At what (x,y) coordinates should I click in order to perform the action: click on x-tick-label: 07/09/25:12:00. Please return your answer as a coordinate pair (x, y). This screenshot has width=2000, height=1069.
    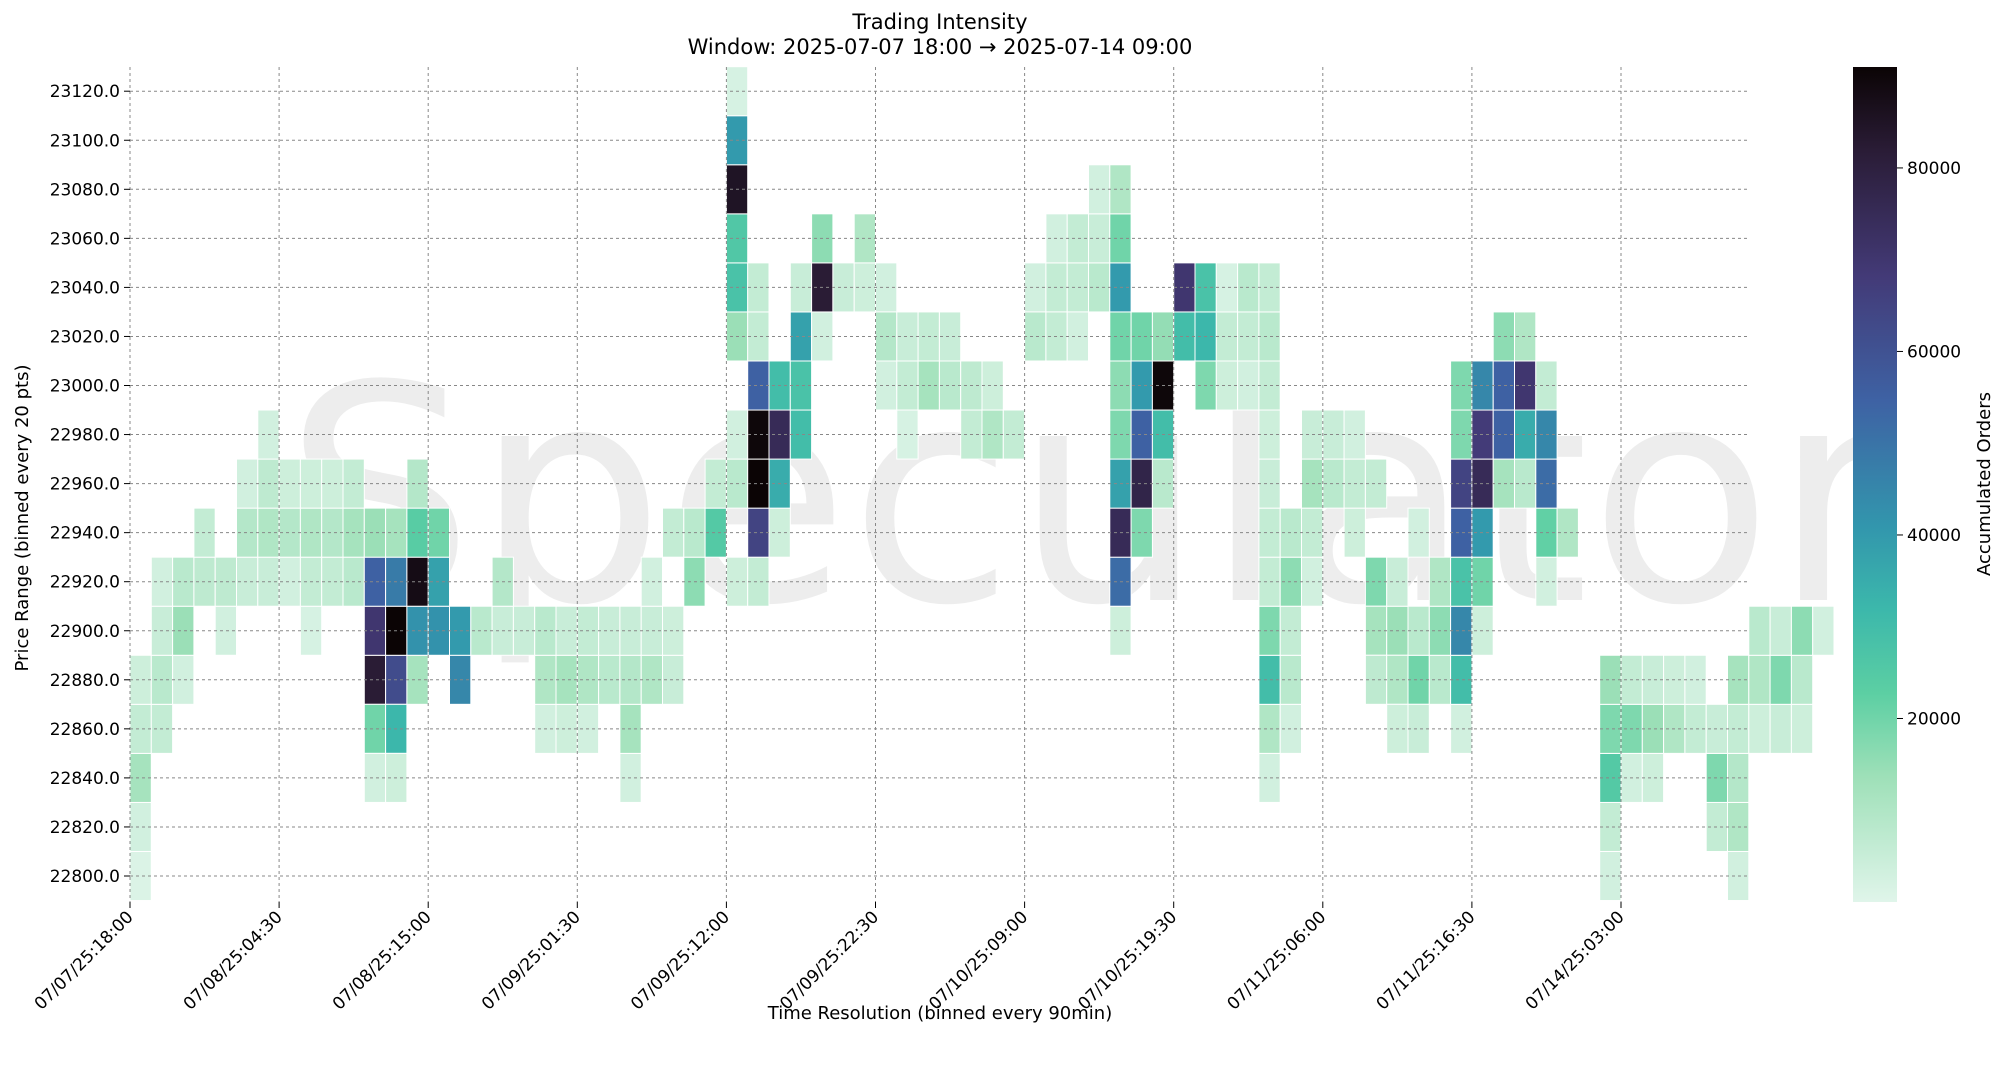
    Looking at the image, I should click on (680, 960).